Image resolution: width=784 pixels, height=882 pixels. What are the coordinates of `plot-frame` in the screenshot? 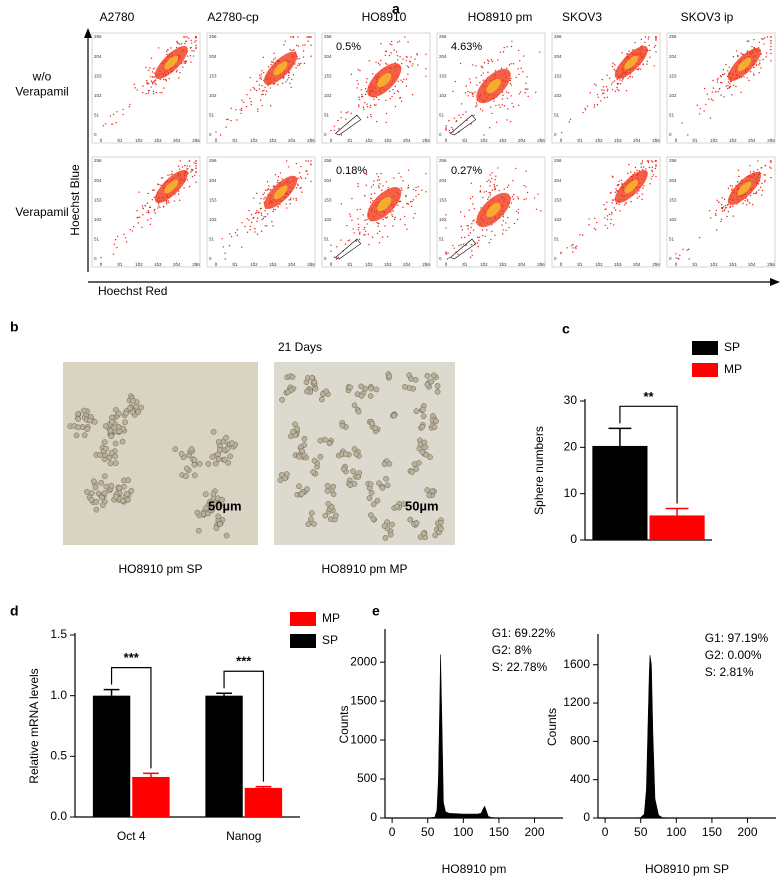 It's located at (146, 212).